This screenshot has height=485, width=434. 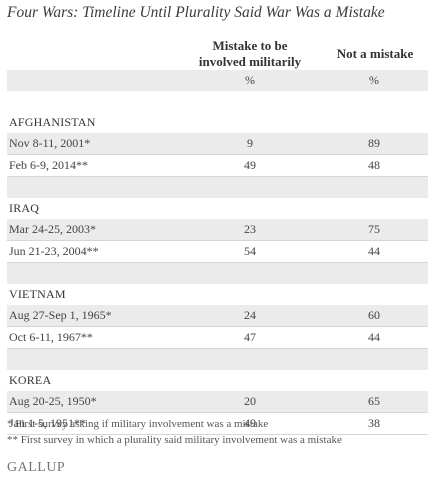 What do you see at coordinates (50, 143) in the screenshot?
I see `row-date: Nov 8-11, 2001*` at bounding box center [50, 143].